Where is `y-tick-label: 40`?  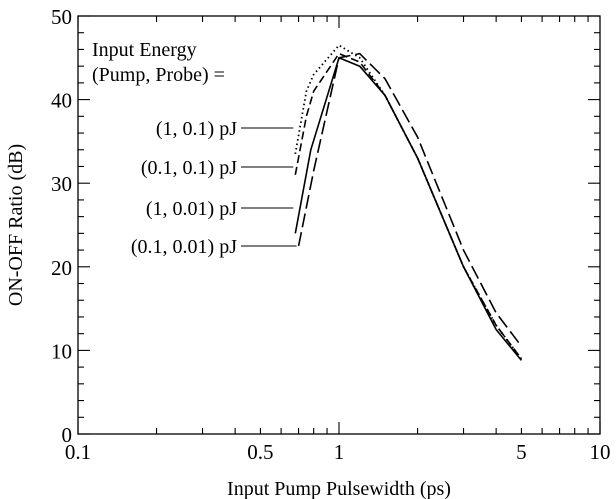
y-tick-label: 40 is located at coordinates (61, 101).